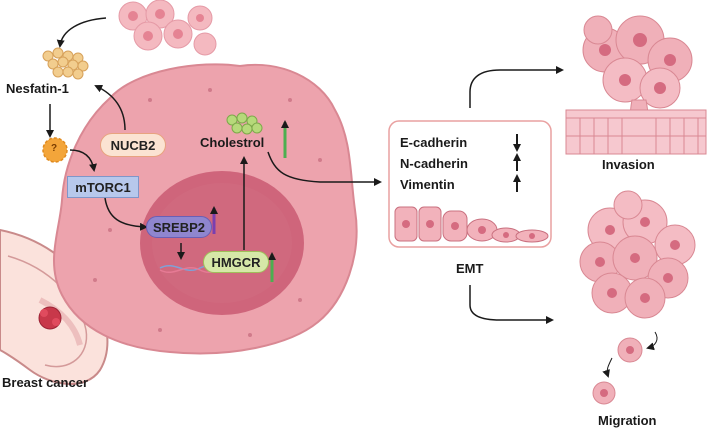 Image resolution: width=708 pixels, height=433 pixels. I want to click on breast-illustration, so click(54, 306).